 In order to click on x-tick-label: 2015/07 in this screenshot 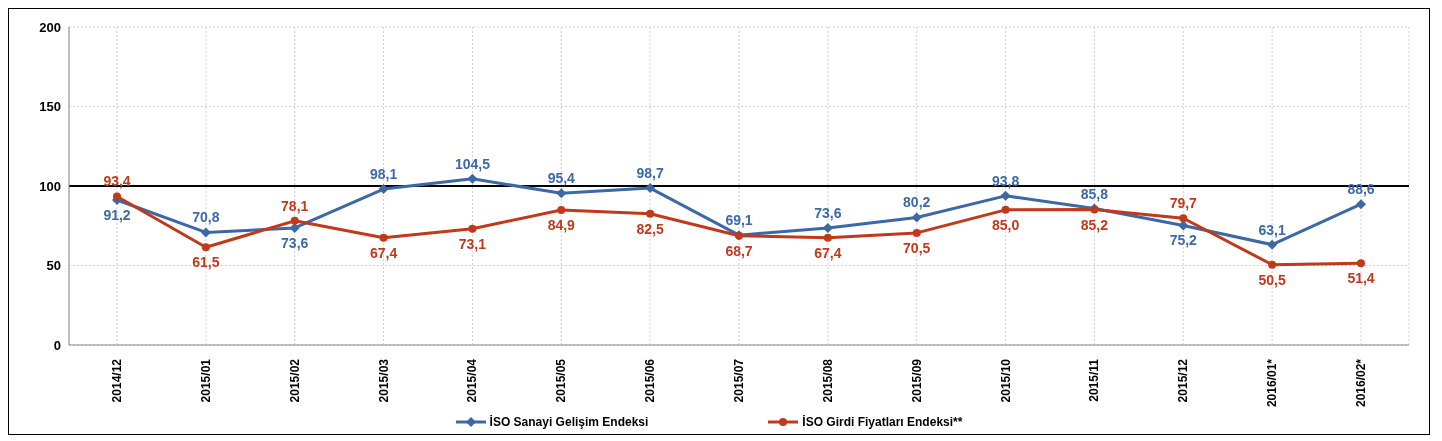, I will do `click(739, 380)`.